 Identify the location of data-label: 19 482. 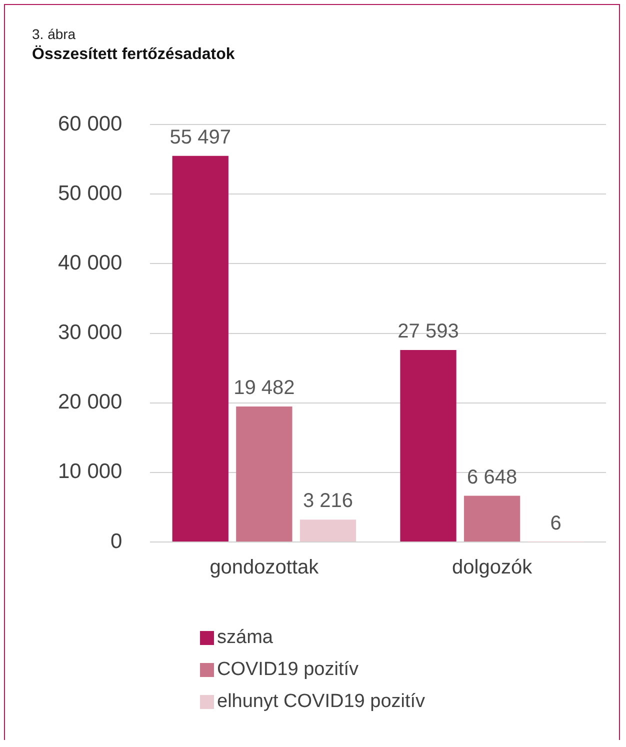
(264, 387).